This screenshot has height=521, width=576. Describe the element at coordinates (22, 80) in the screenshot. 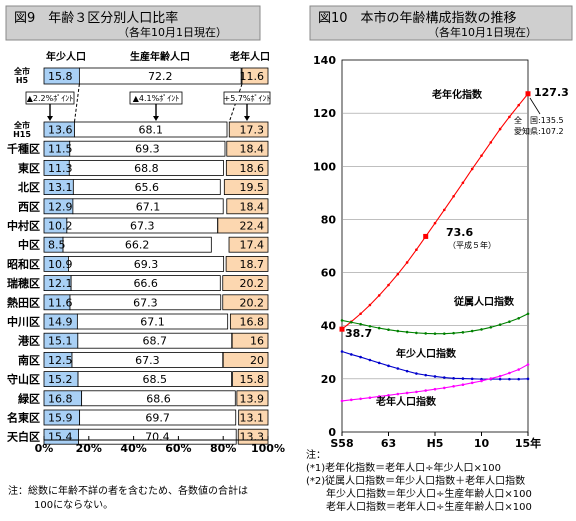

I see `top-row-label-b: H5` at that location.